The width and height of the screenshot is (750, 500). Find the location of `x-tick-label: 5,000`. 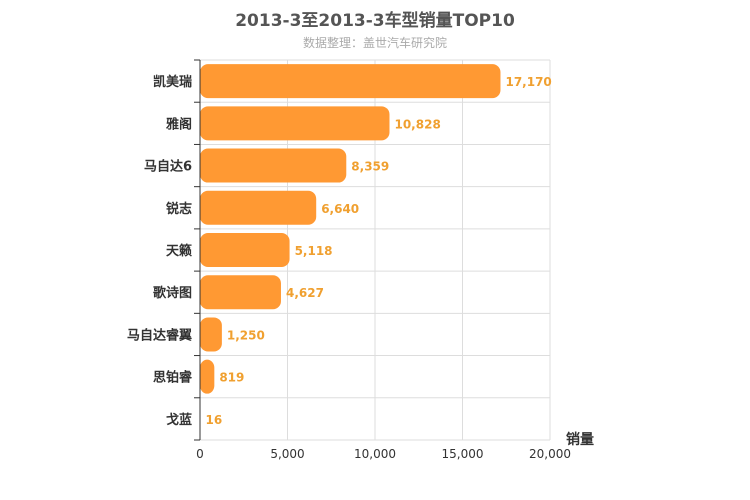

x-tick-label: 5,000 is located at coordinates (287, 454).